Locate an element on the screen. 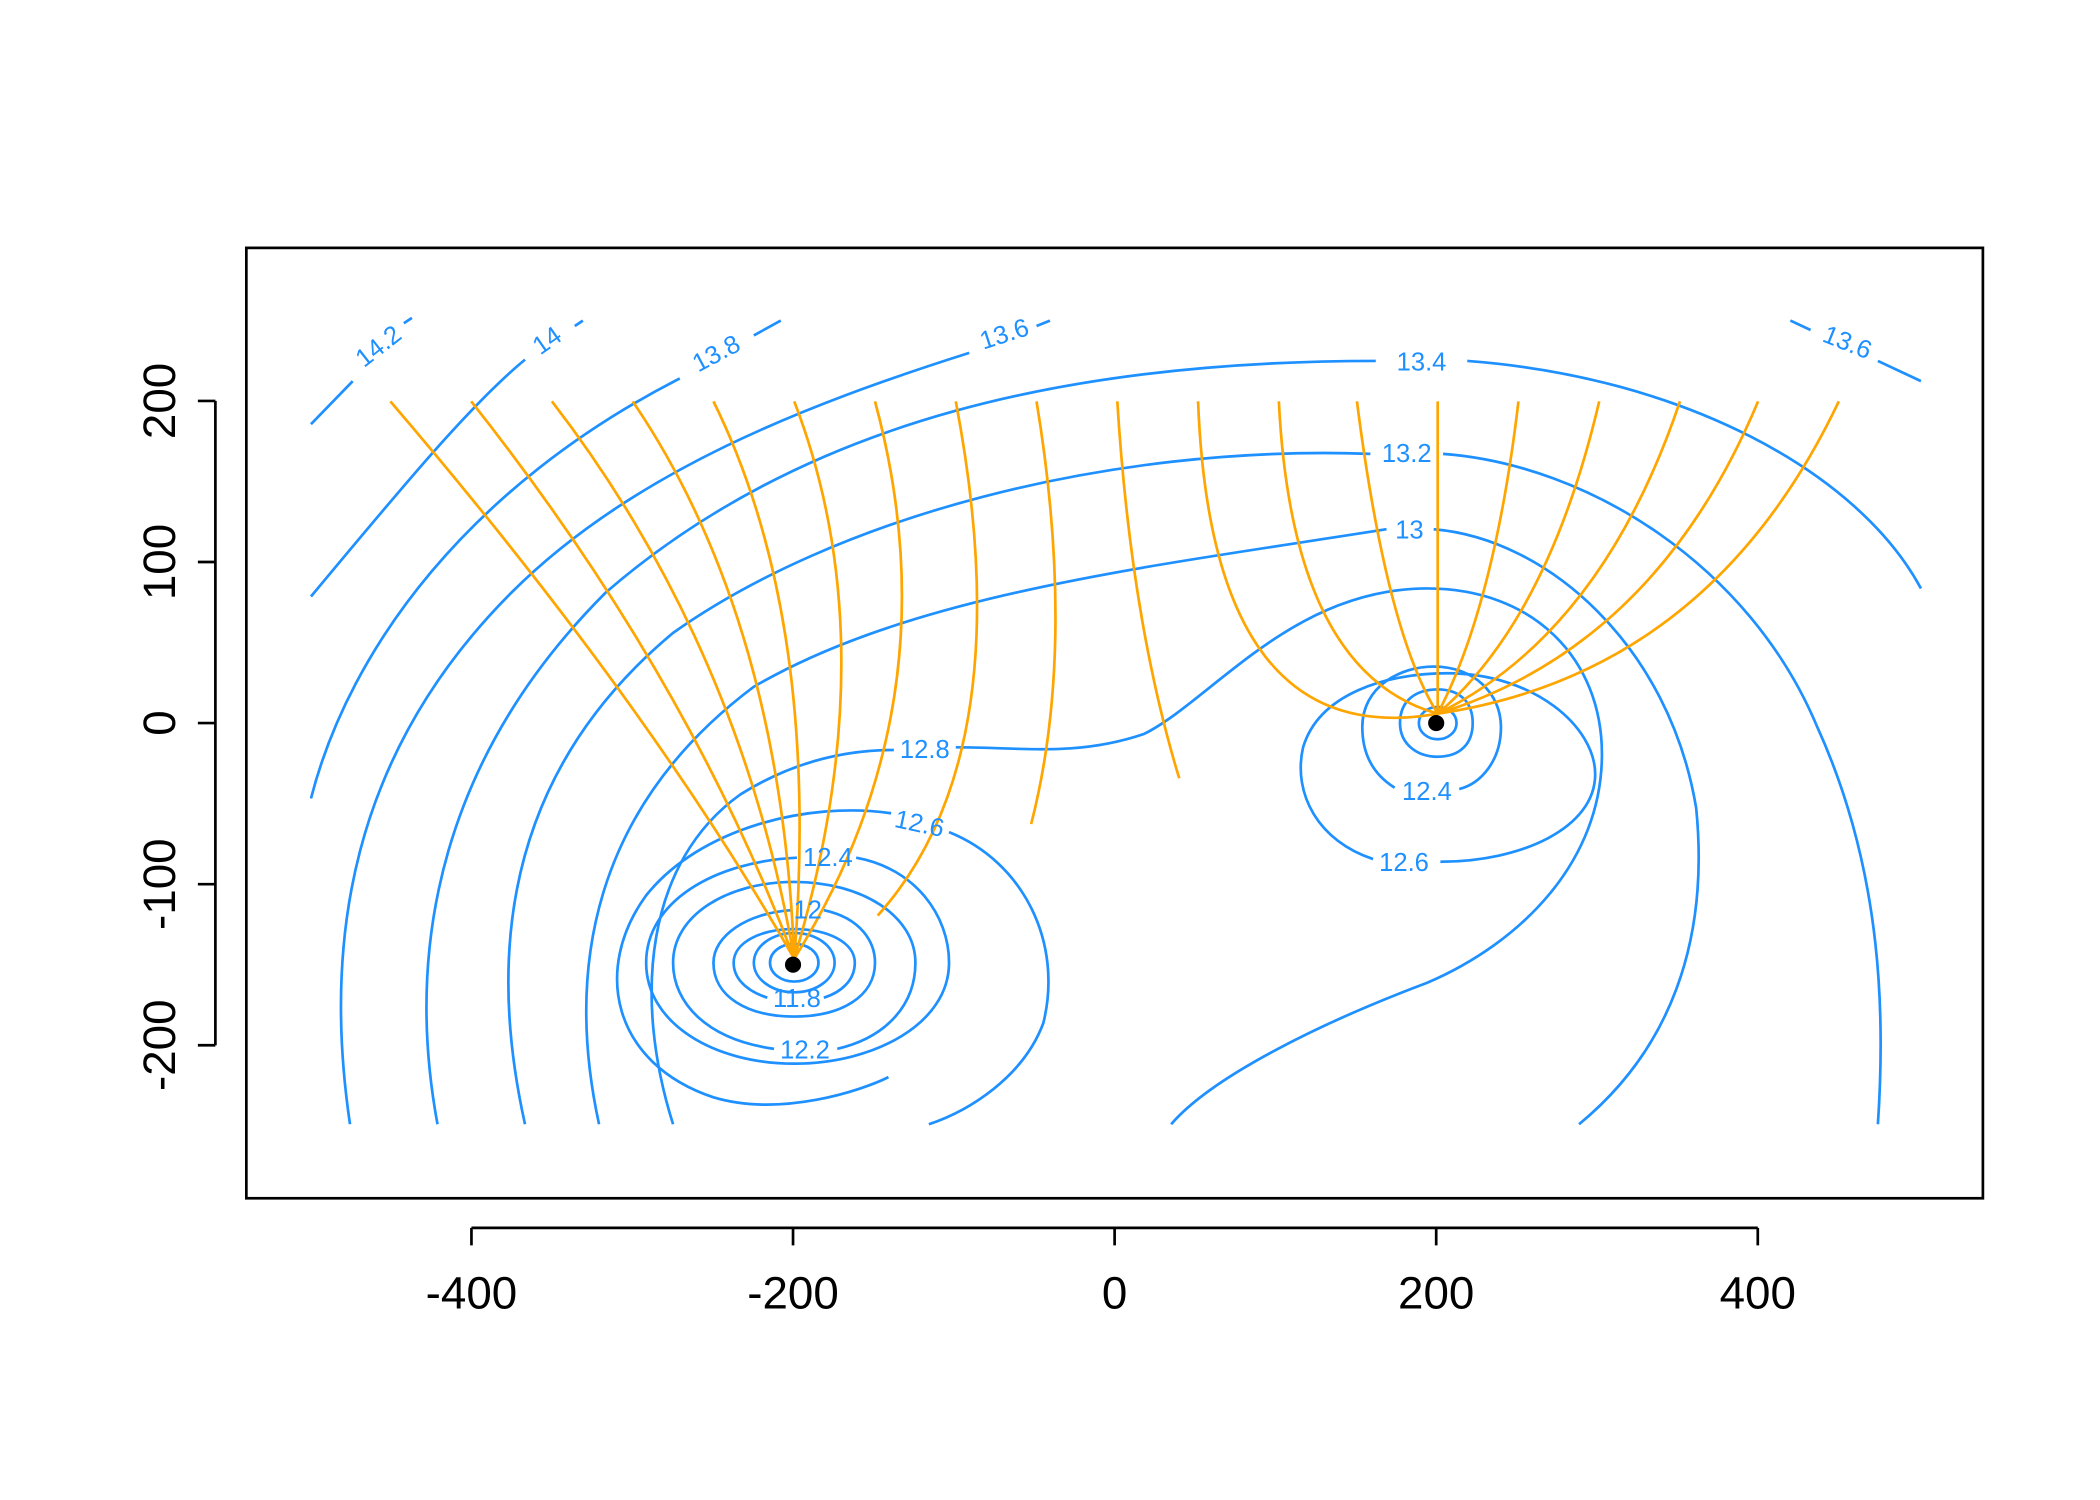 The width and height of the screenshot is (2100, 1500). x-tick-label: 400 is located at coordinates (1758, 1293).